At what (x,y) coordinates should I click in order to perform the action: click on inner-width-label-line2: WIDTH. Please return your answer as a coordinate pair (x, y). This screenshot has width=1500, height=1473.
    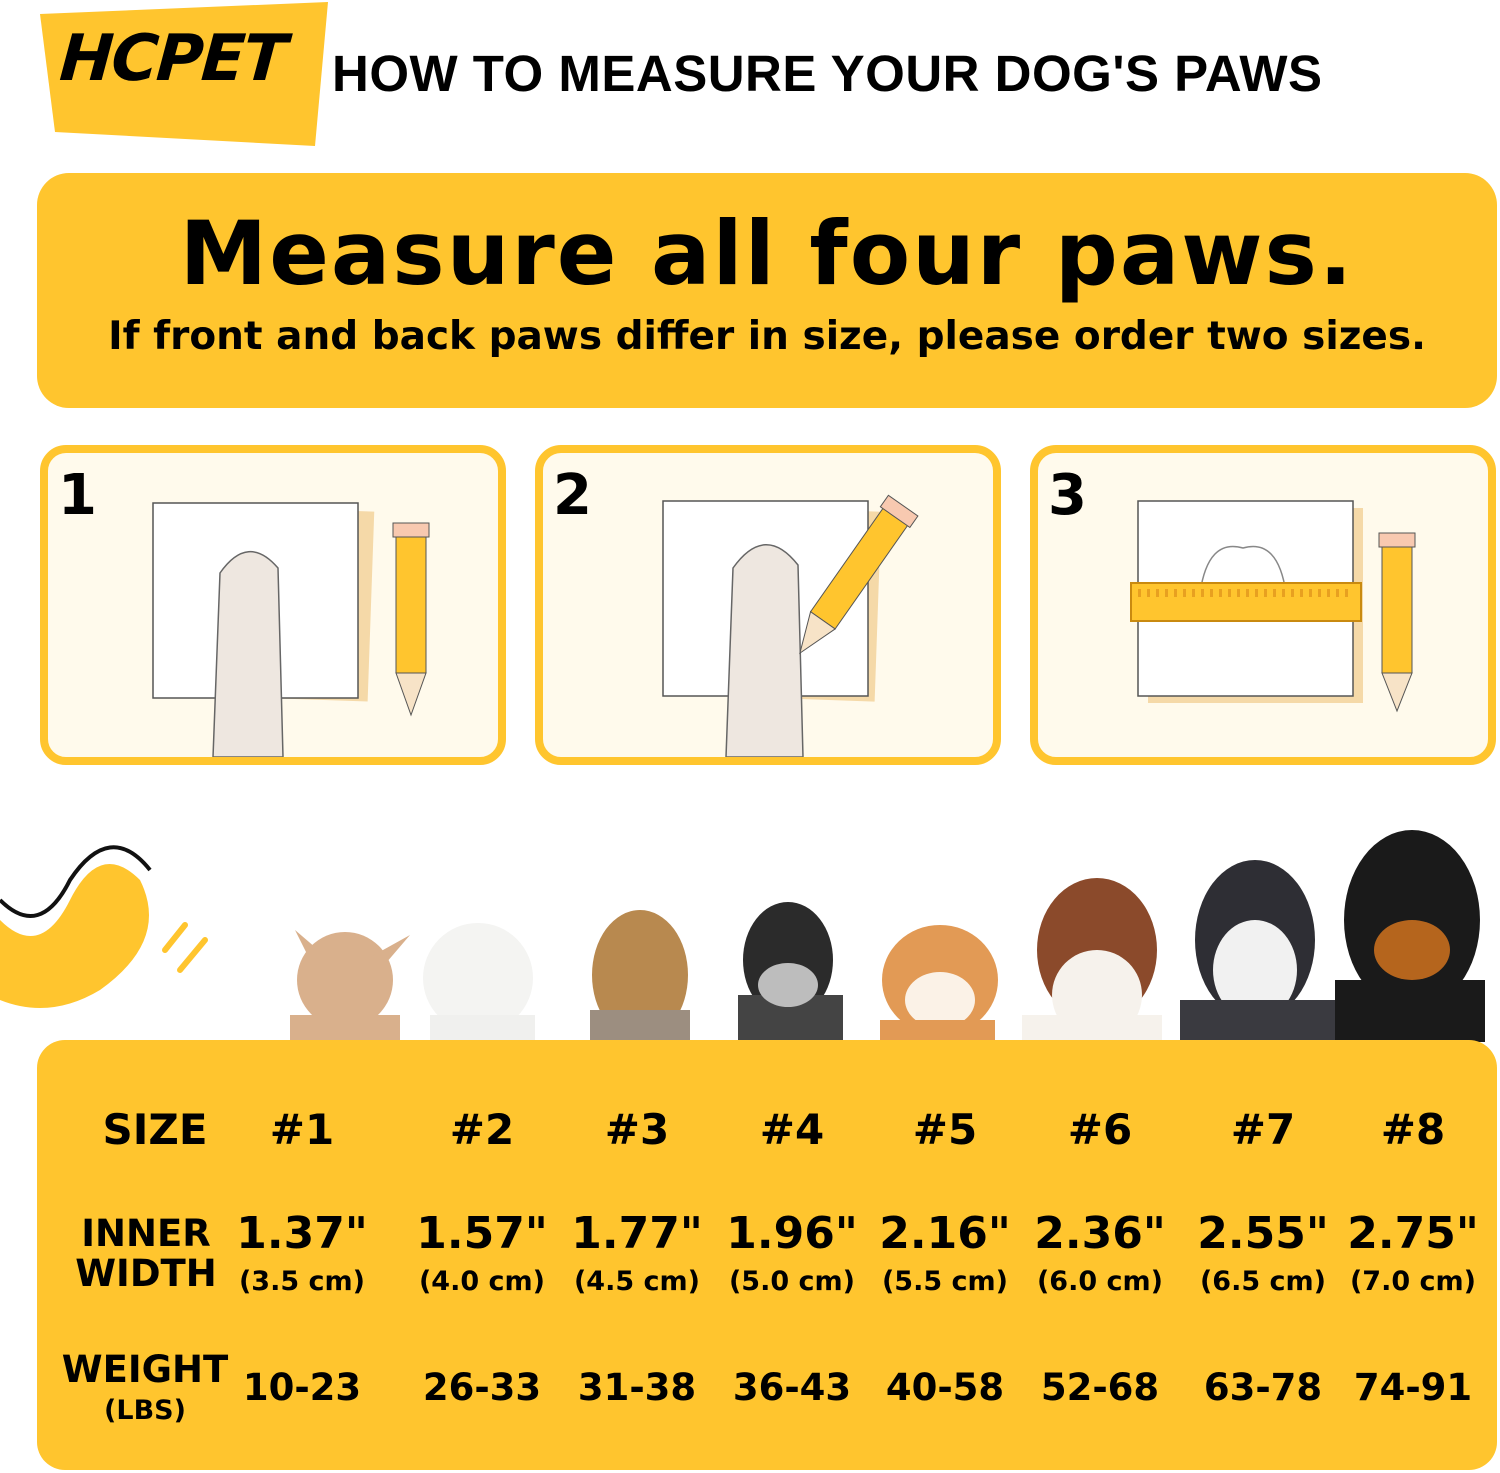
    Looking at the image, I should click on (146, 1273).